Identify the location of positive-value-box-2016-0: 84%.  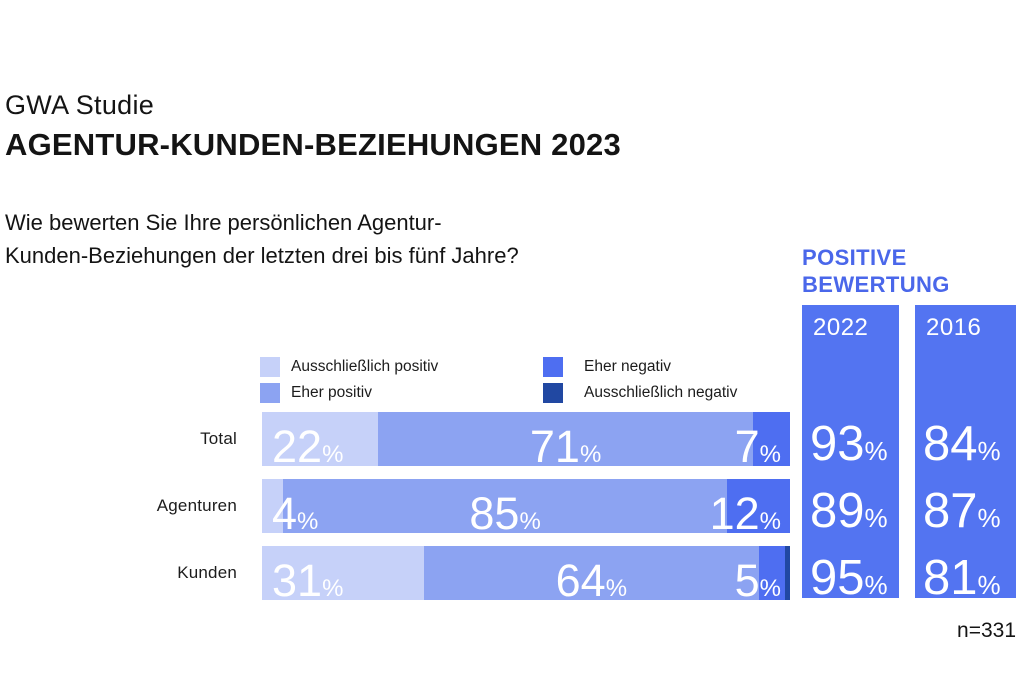
(969, 441).